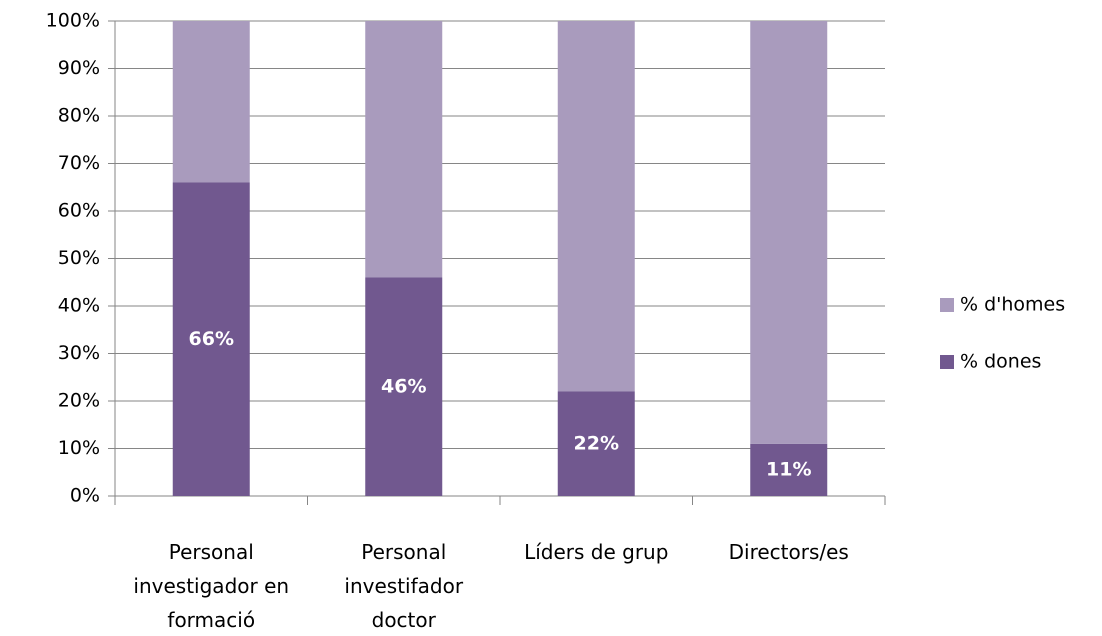  What do you see at coordinates (79, 211) in the screenshot?
I see `y-tick-label: 60%` at bounding box center [79, 211].